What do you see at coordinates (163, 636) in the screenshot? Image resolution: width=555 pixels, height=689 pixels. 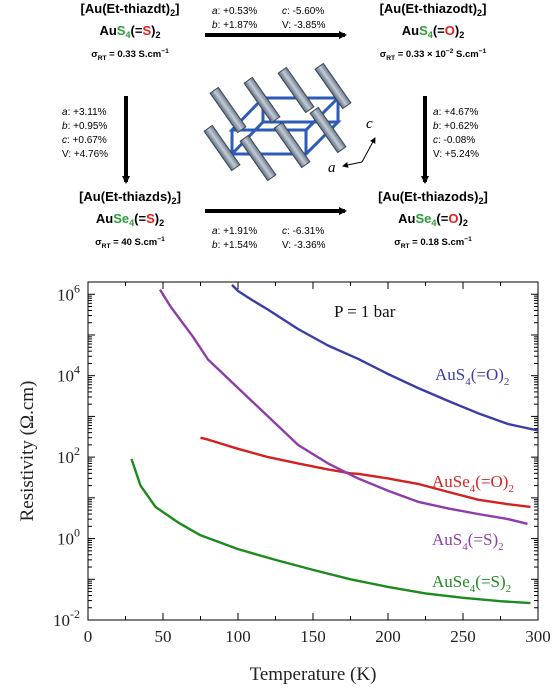 I see `x-tick-label: 50` at bounding box center [163, 636].